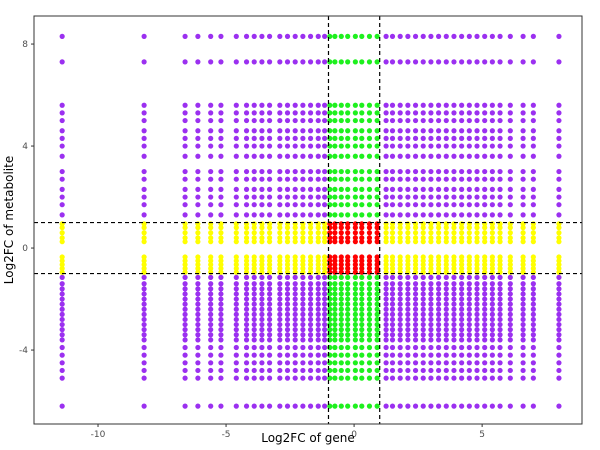 The width and height of the screenshot is (600, 450). I want to click on y-tick-label: 0, so click(25, 249).